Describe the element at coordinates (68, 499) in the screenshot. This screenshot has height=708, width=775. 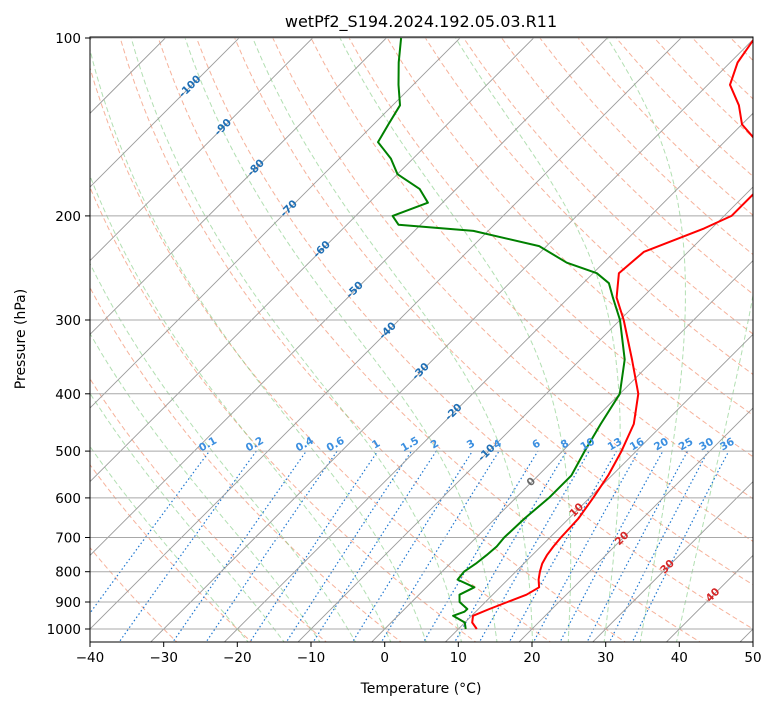
I see `y-tick-label: 600` at that location.